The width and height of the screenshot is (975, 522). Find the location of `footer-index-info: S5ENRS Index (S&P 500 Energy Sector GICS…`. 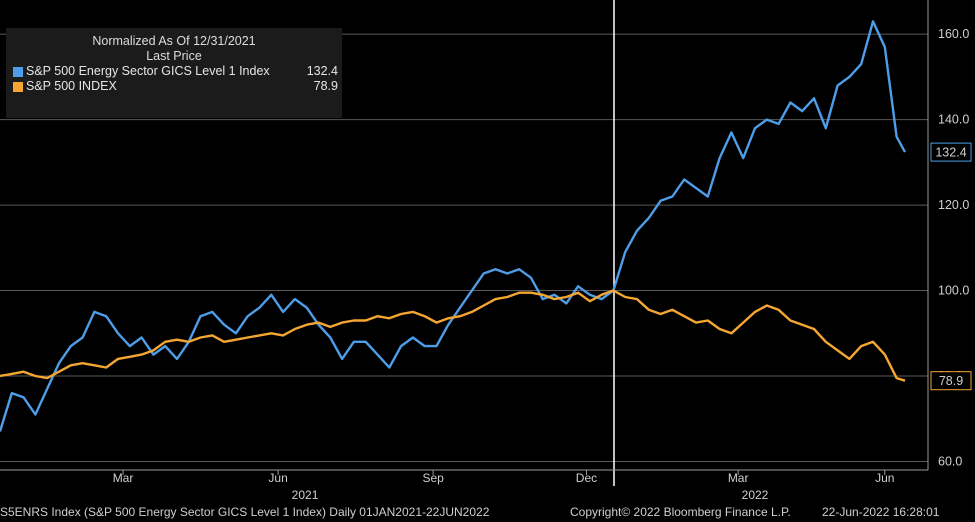

footer-index-info: S5ENRS Index (S&P 500 Energy Sector GICS… is located at coordinates (245, 512).